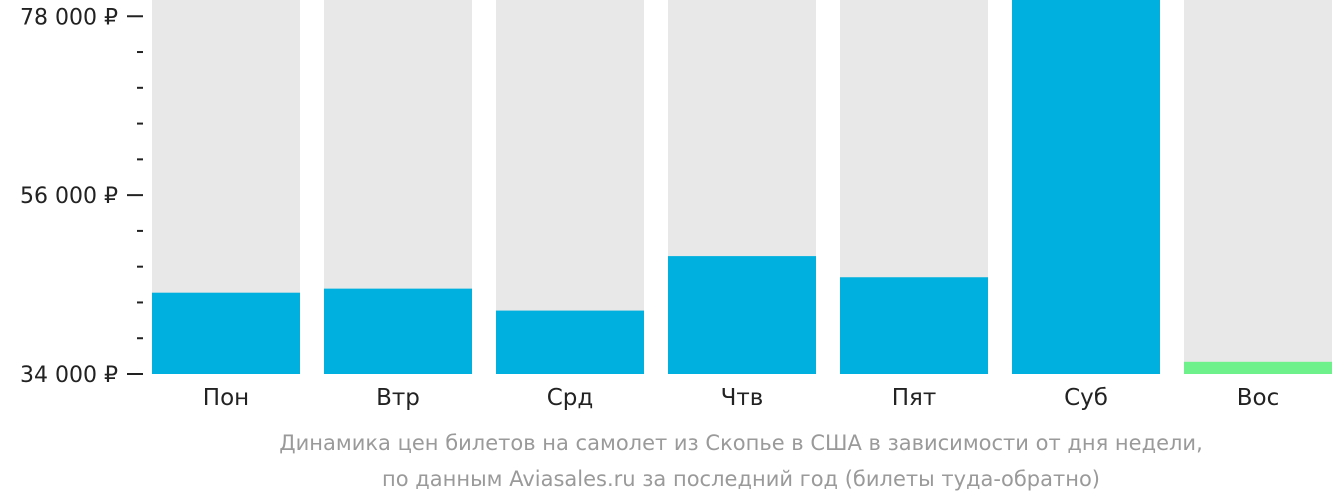 The image size is (1332, 502). I want to click on bar-Пон, so click(226, 333).